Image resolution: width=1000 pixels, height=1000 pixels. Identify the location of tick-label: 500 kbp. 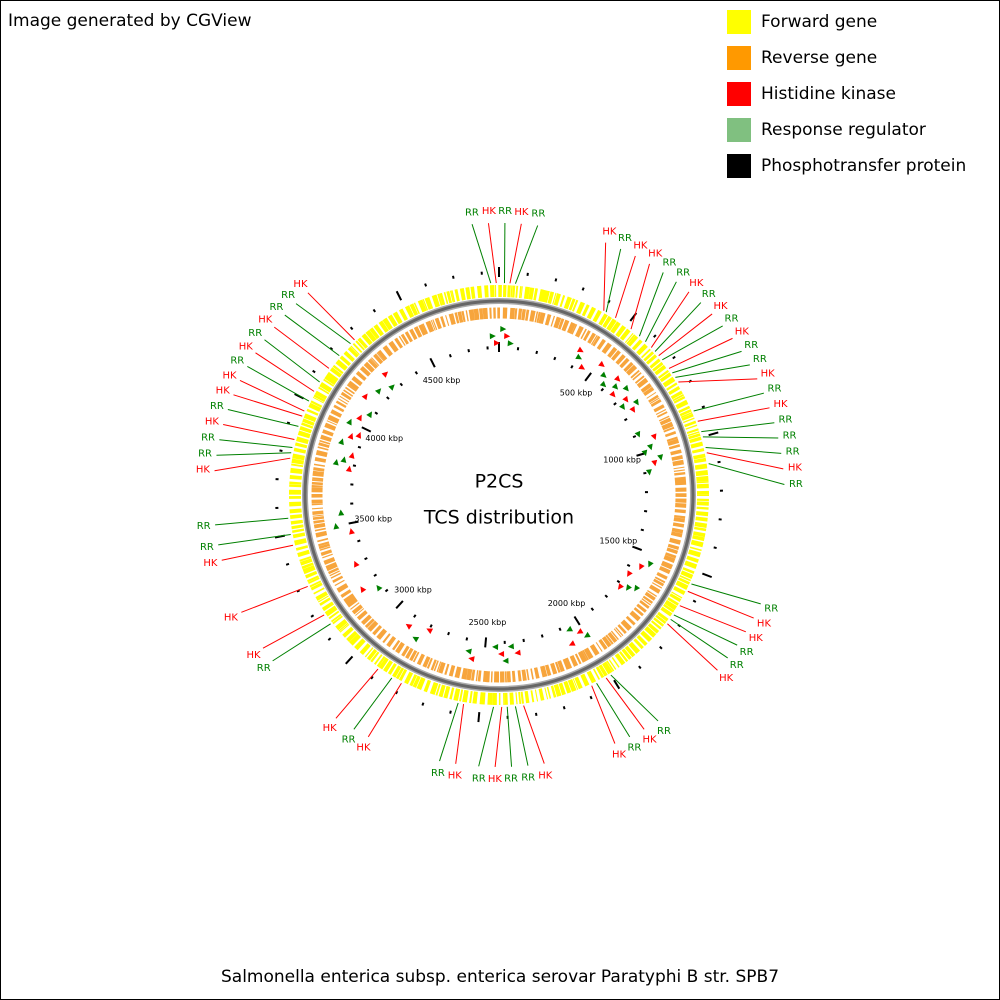
(576, 392).